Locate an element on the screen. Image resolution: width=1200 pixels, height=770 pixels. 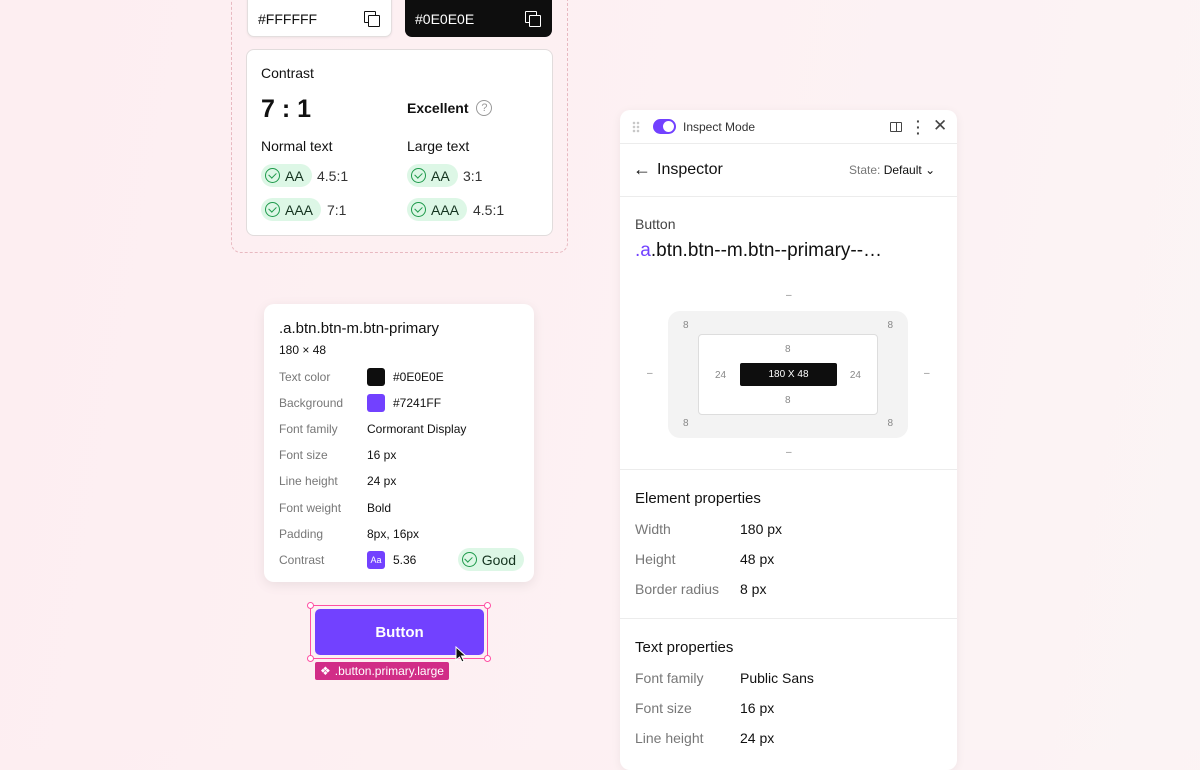
swatch-value: #FFFFFF is located at coordinates (288, 18).